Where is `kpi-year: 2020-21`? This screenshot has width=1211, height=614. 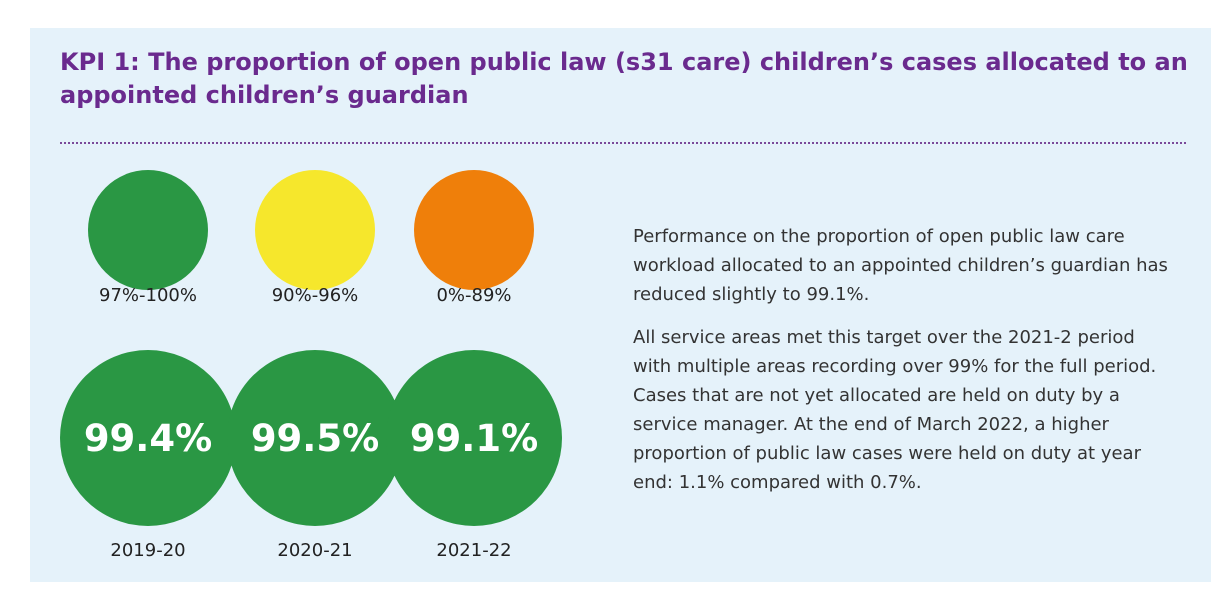 kpi-year: 2020-21 is located at coordinates (315, 550).